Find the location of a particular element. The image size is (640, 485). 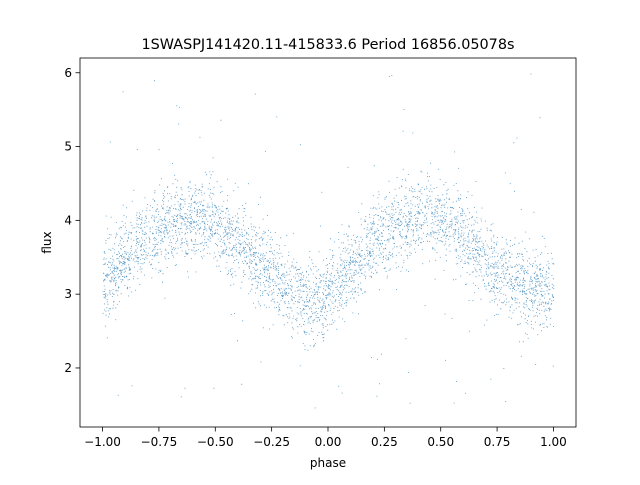

x-axis-label: phase is located at coordinates (328, 463).